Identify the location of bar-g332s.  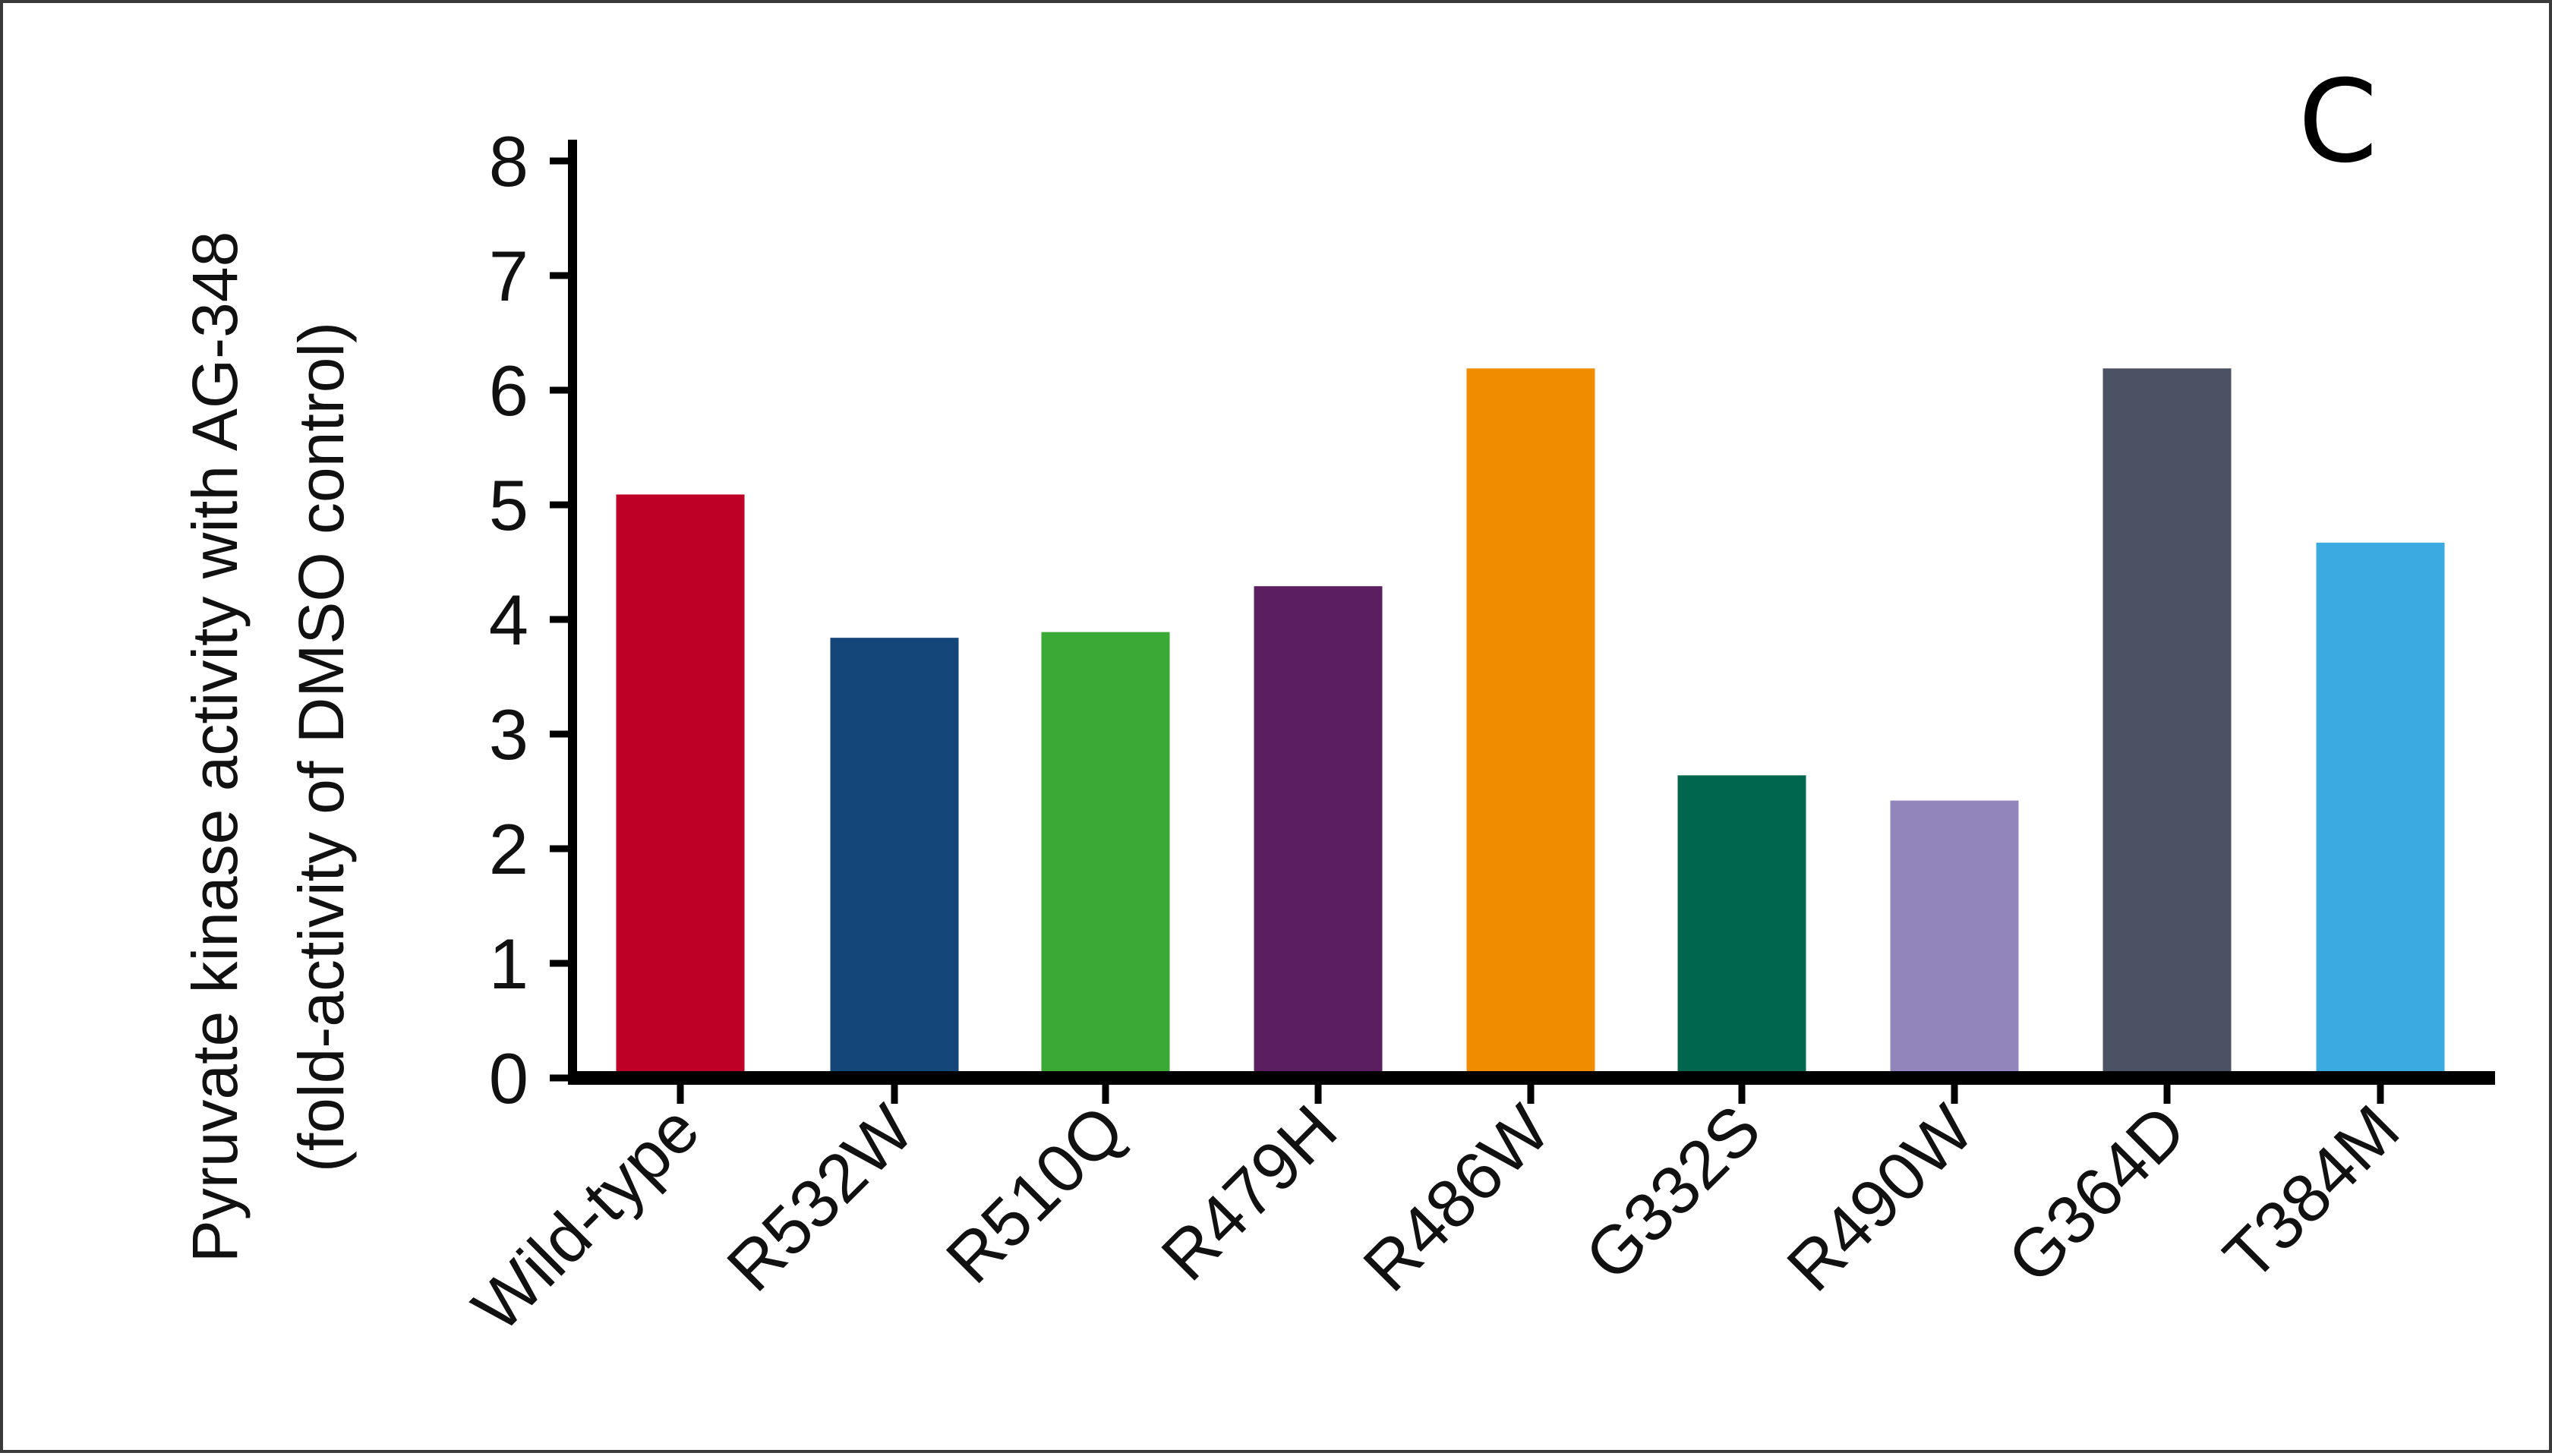
(1742, 926).